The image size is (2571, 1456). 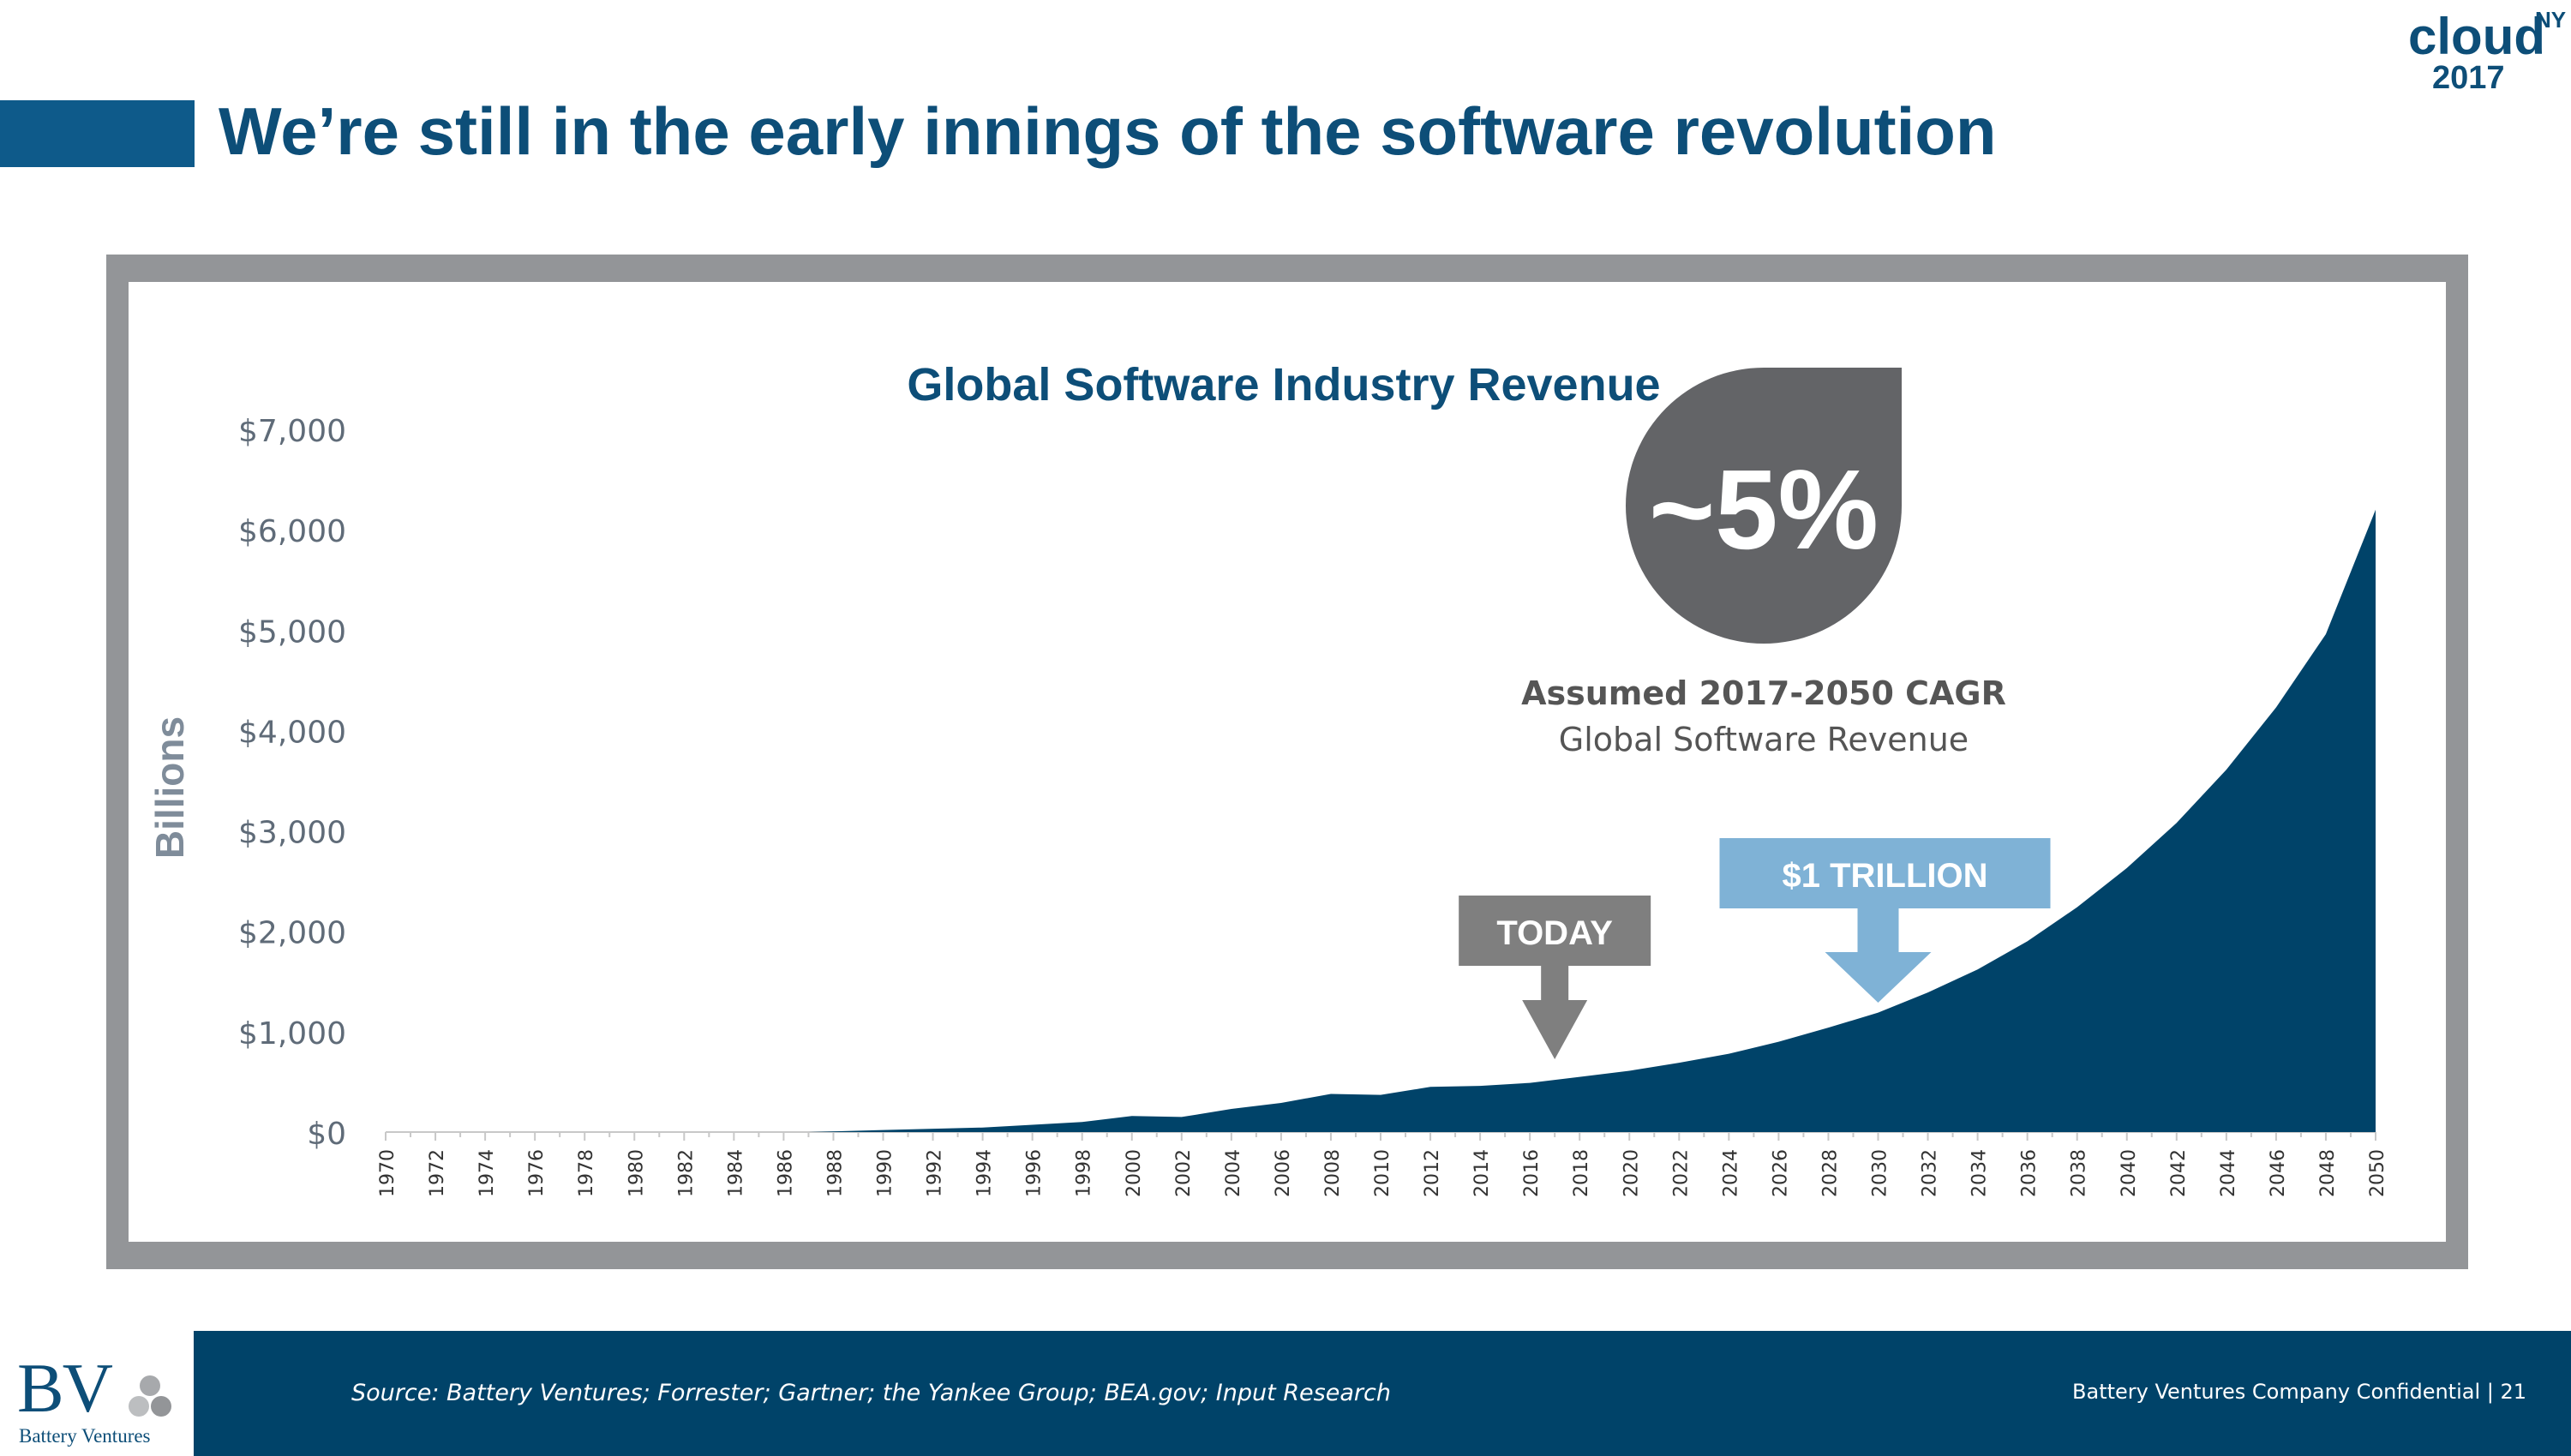 What do you see at coordinates (150, 1396) in the screenshot?
I see `logo-dots-icon` at bounding box center [150, 1396].